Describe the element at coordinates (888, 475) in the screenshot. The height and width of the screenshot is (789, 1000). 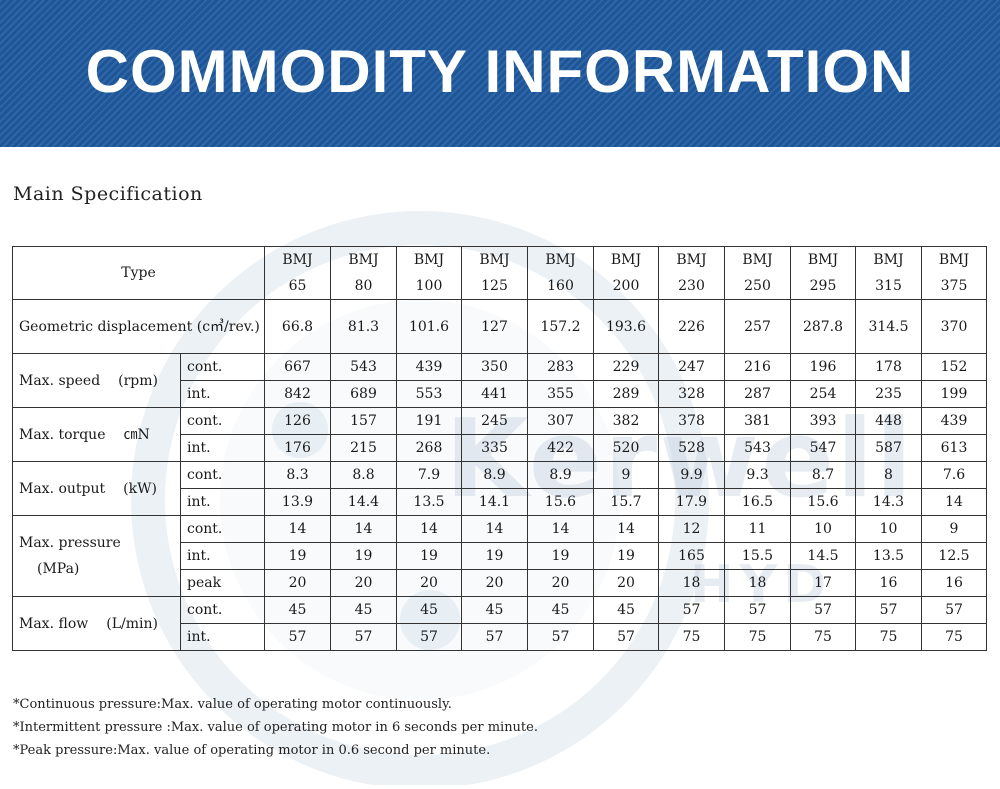
I see `table-cell: 8` at that location.